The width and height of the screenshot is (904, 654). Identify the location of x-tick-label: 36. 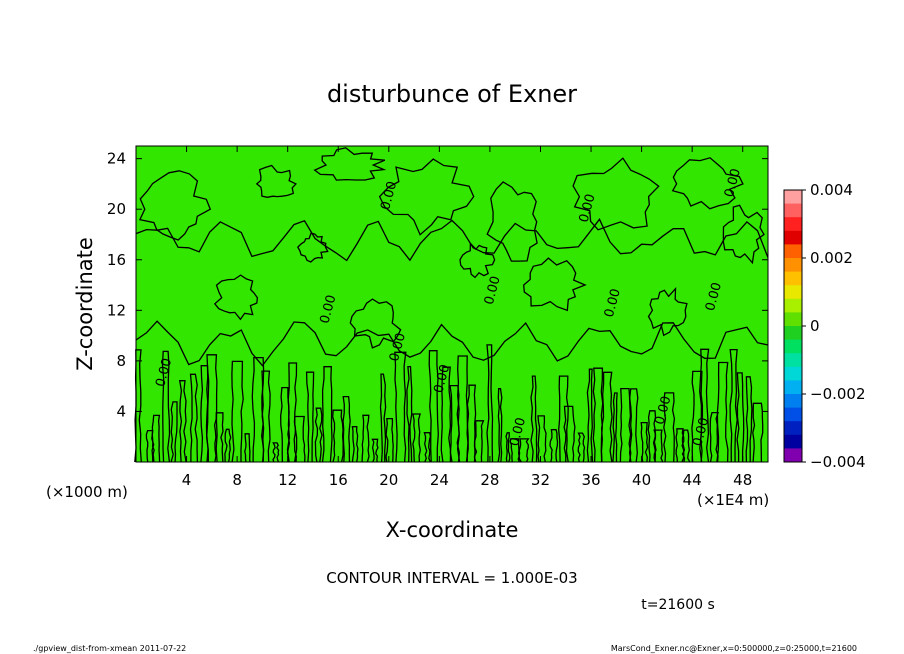
(590, 480).